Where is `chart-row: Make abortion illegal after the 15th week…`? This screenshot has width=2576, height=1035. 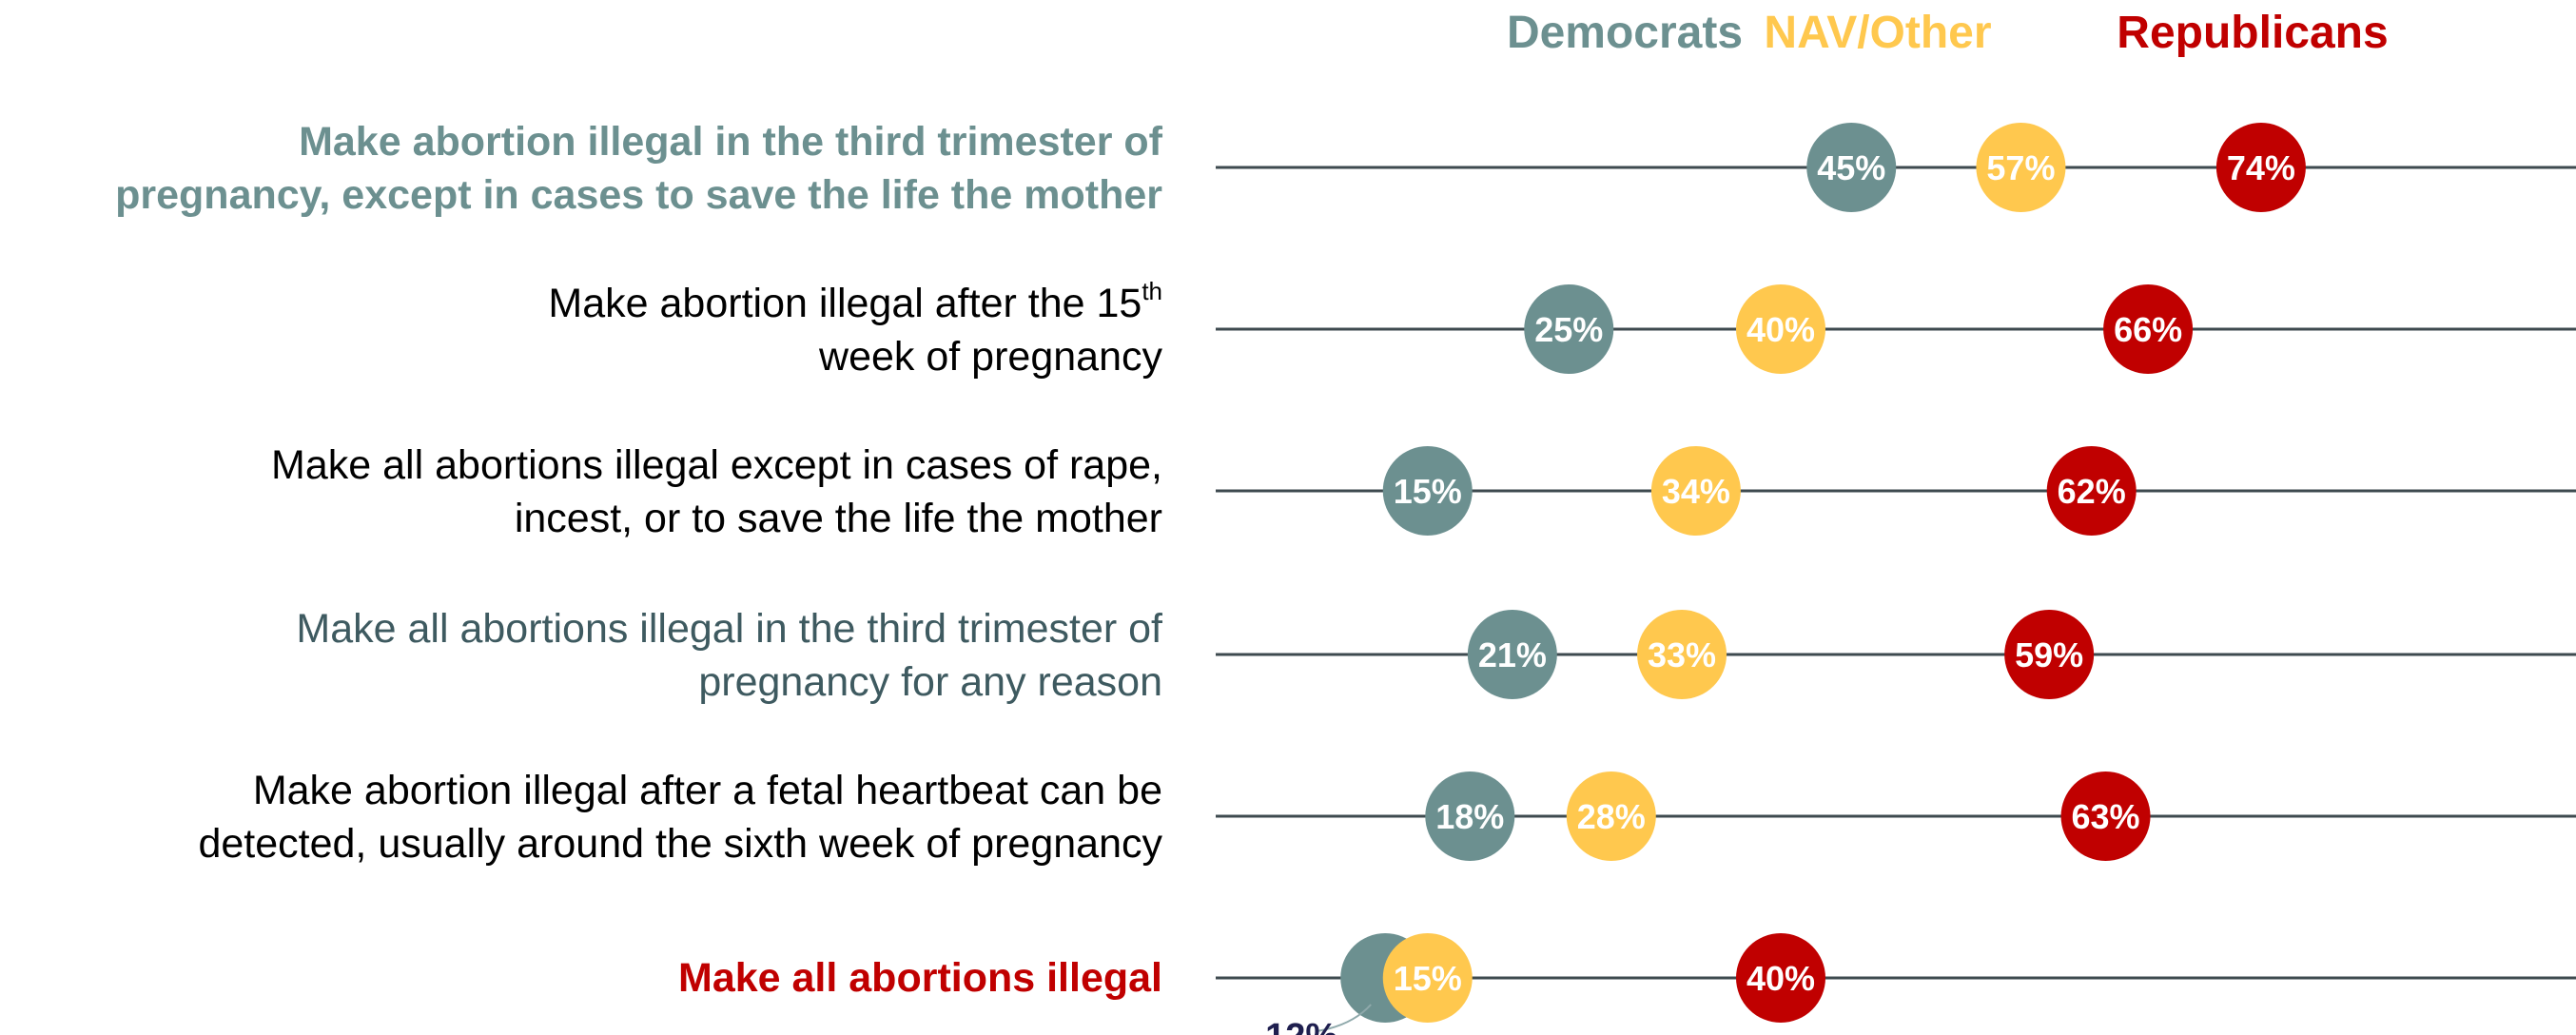 chart-row: Make abortion illegal after the 15th week… is located at coordinates (1562, 329).